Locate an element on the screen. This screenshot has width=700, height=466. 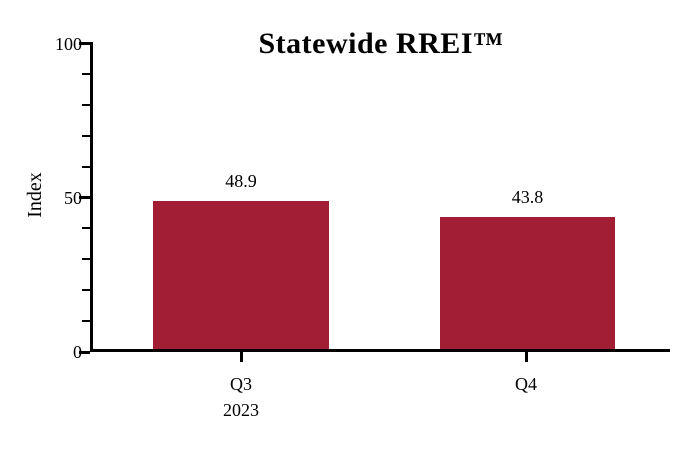
x-tick-label-q3: Q3 is located at coordinates (241, 384).